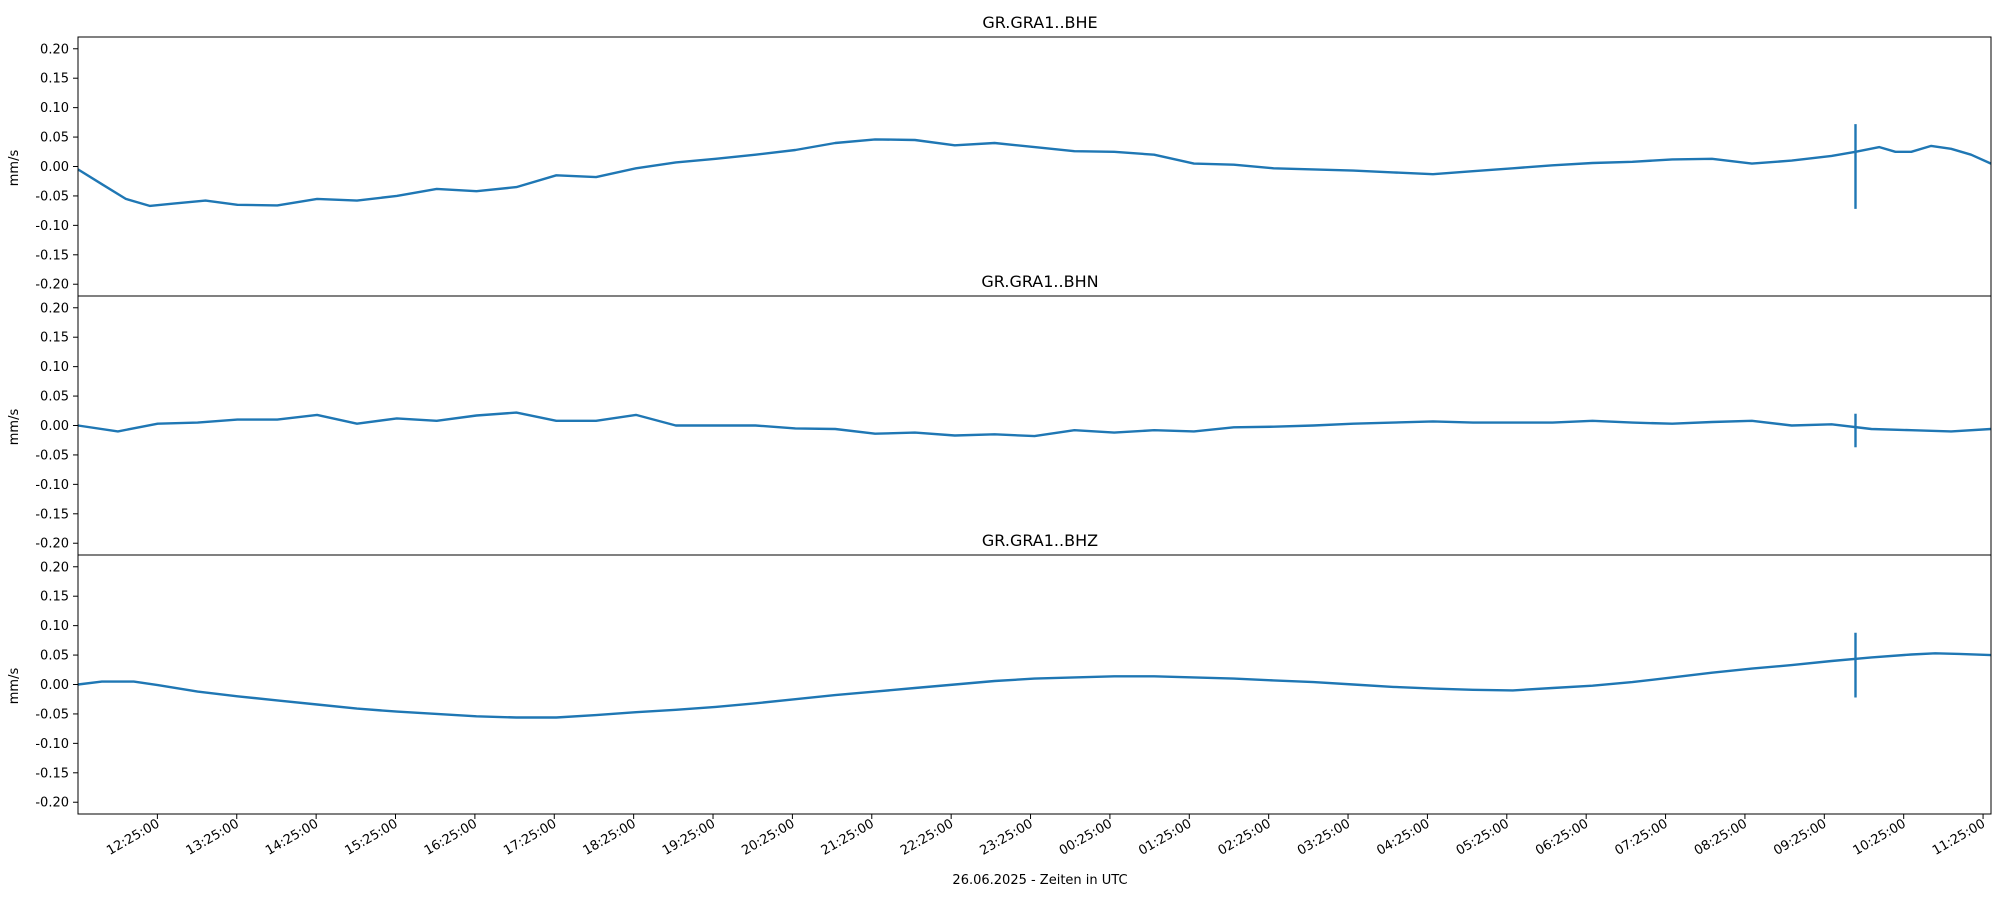  What do you see at coordinates (768, 837) in the screenshot?
I see `x-tick-label: 20:25:00` at bounding box center [768, 837].